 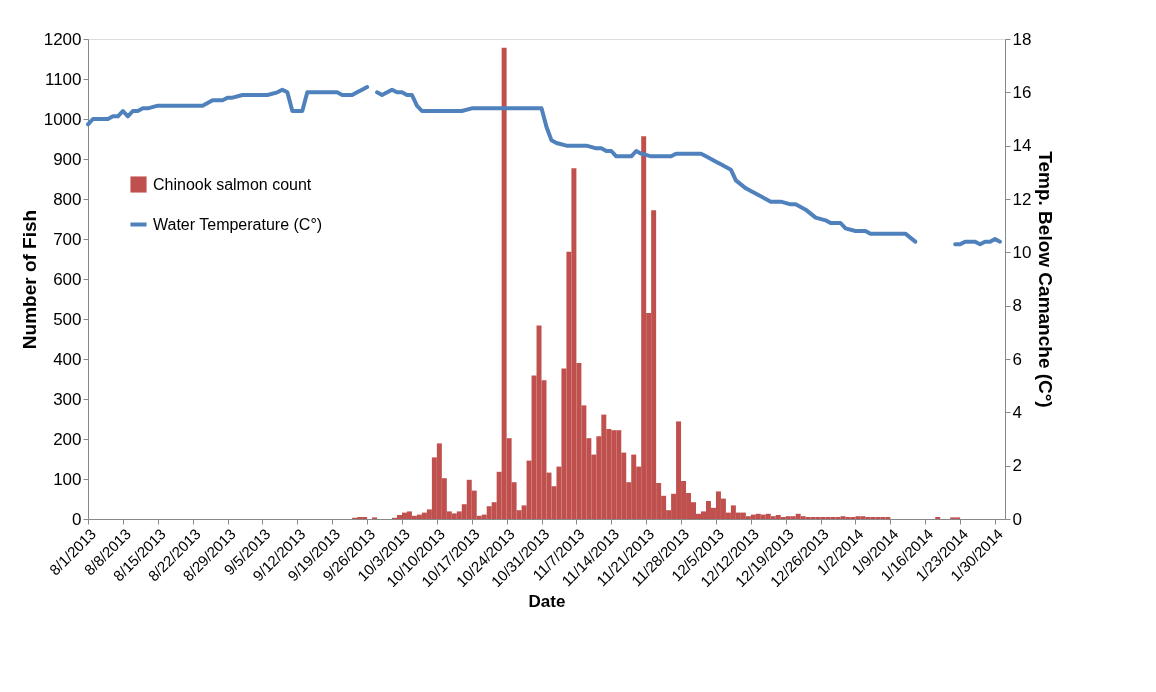 I want to click on y2-tick-label: 8, so click(x=1017, y=306).